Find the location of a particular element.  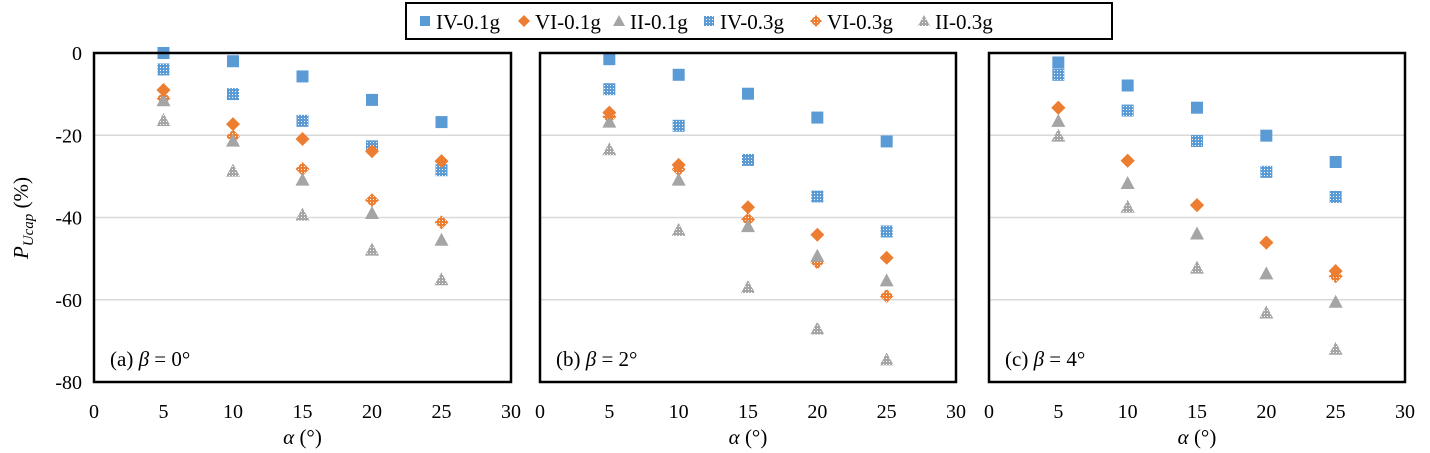

legend-marker-ii-0-1g is located at coordinates (619, 20).